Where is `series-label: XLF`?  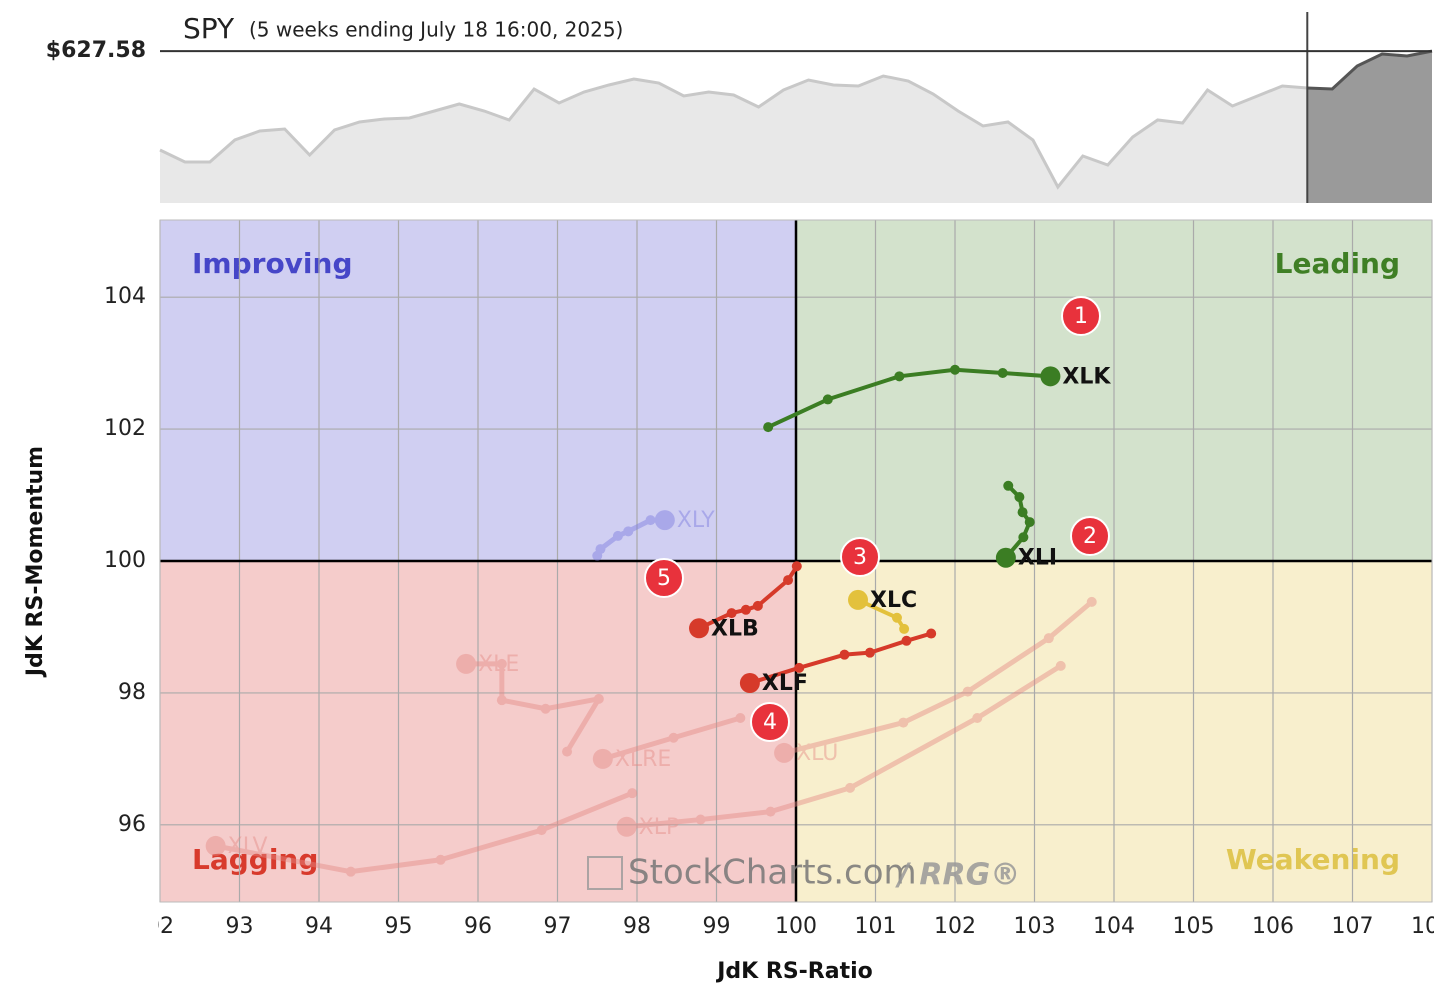
series-label: XLF is located at coordinates (785, 683).